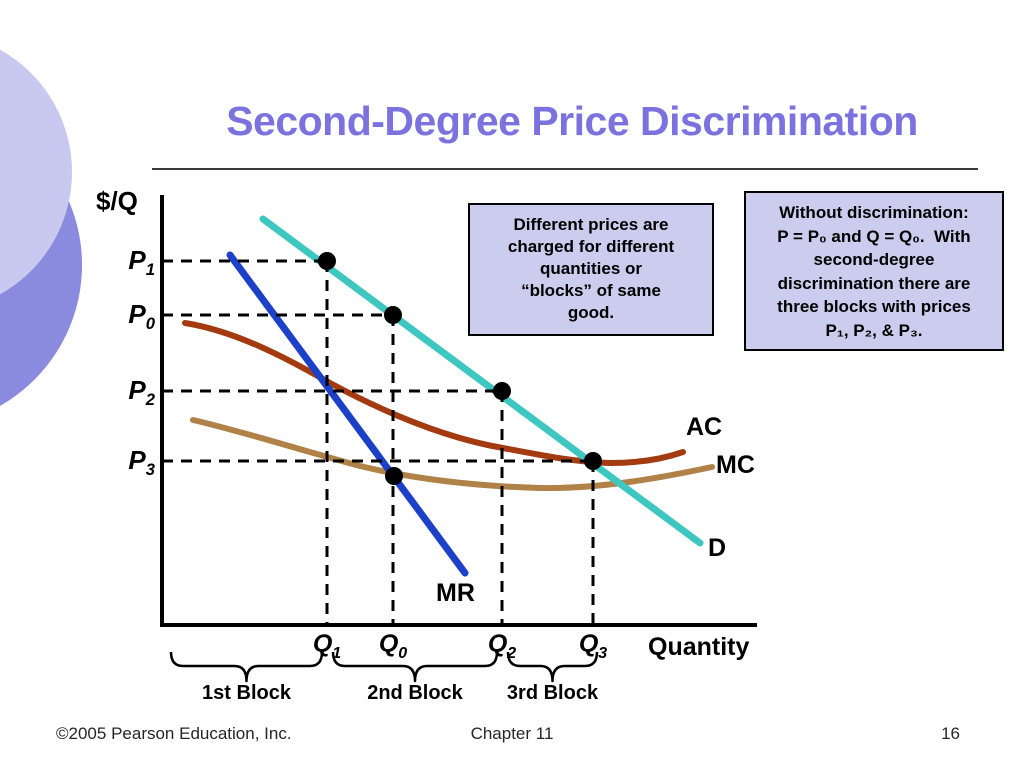 This screenshot has height=767, width=1024. I want to click on footer-copyright: ©2005 Pearson Education, Inc., so click(174, 733).